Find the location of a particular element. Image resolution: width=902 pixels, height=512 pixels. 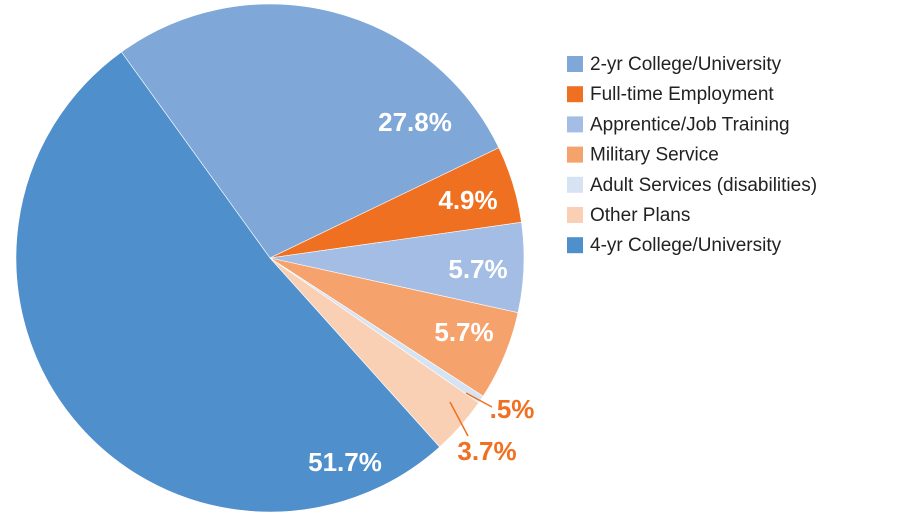

legend-label: Other Plans is located at coordinates (640, 215).